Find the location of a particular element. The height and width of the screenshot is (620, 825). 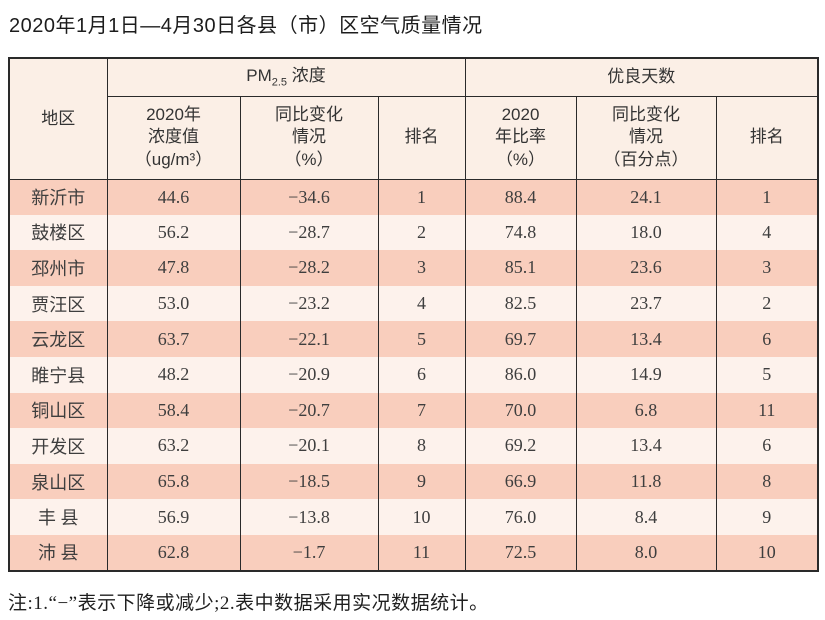

header-days-rate: 2020 年比率 （%） is located at coordinates (520, 137).